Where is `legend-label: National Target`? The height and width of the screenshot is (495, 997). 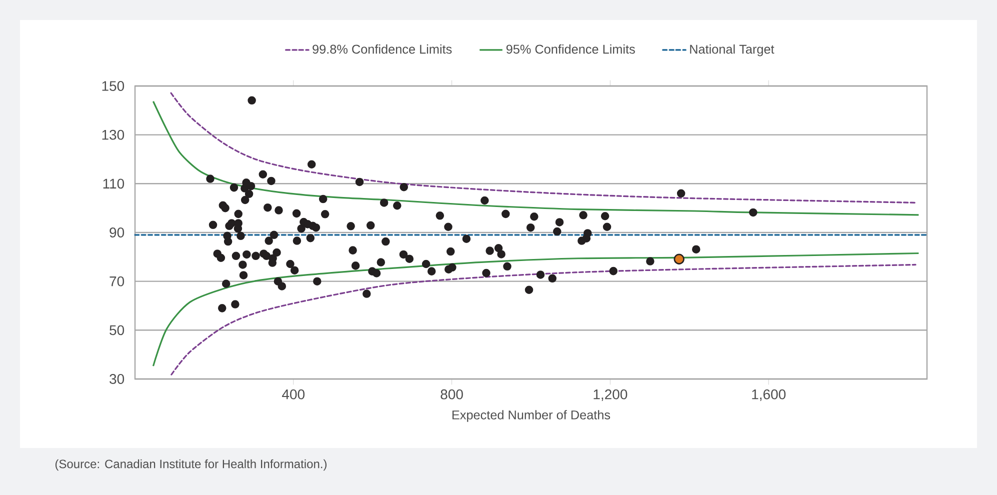 legend-label: National Target is located at coordinates (732, 50).